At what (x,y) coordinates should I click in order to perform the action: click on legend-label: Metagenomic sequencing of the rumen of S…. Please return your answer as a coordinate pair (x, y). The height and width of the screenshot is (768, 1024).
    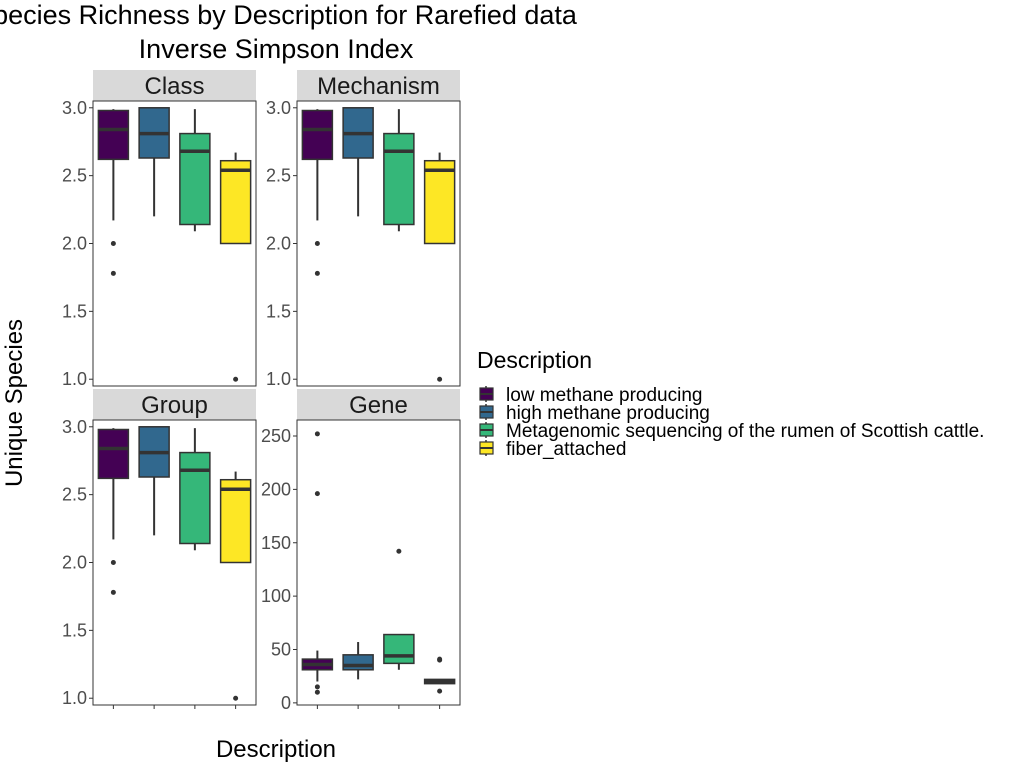
    Looking at the image, I should click on (745, 431).